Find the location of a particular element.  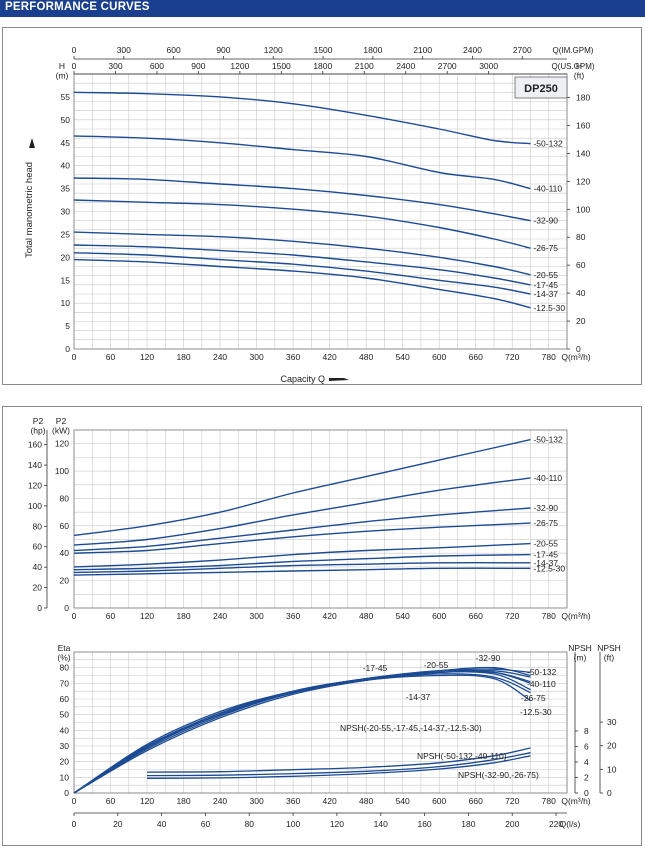

power-series-label: -12.5-30 is located at coordinates (549, 568).